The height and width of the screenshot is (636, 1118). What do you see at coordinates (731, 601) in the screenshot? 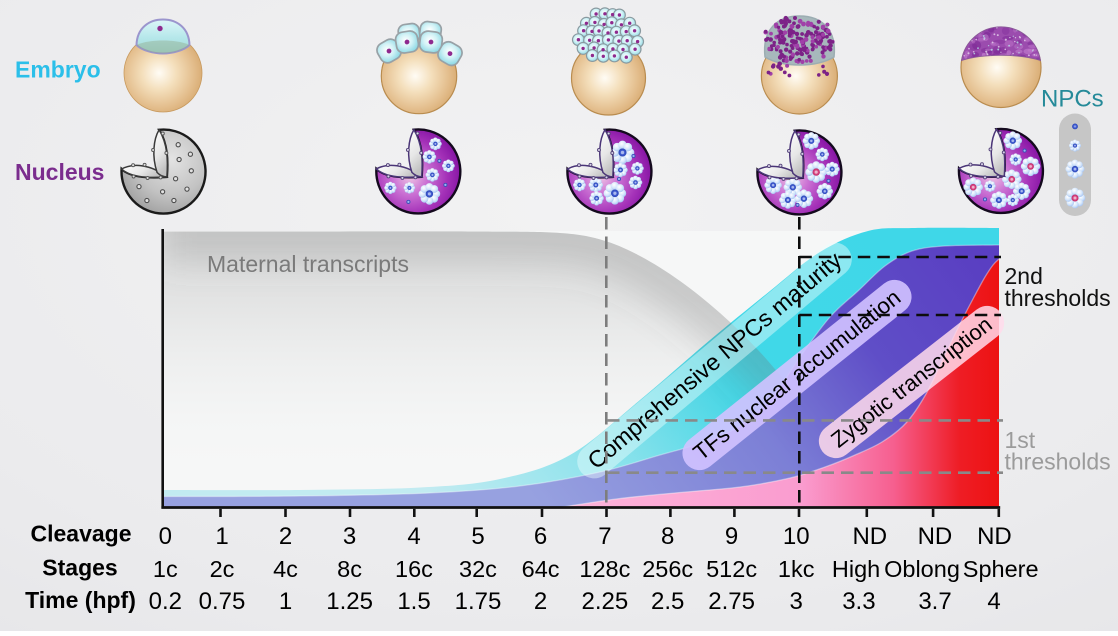
I see `svg-text: 2.75` at bounding box center [731, 601].